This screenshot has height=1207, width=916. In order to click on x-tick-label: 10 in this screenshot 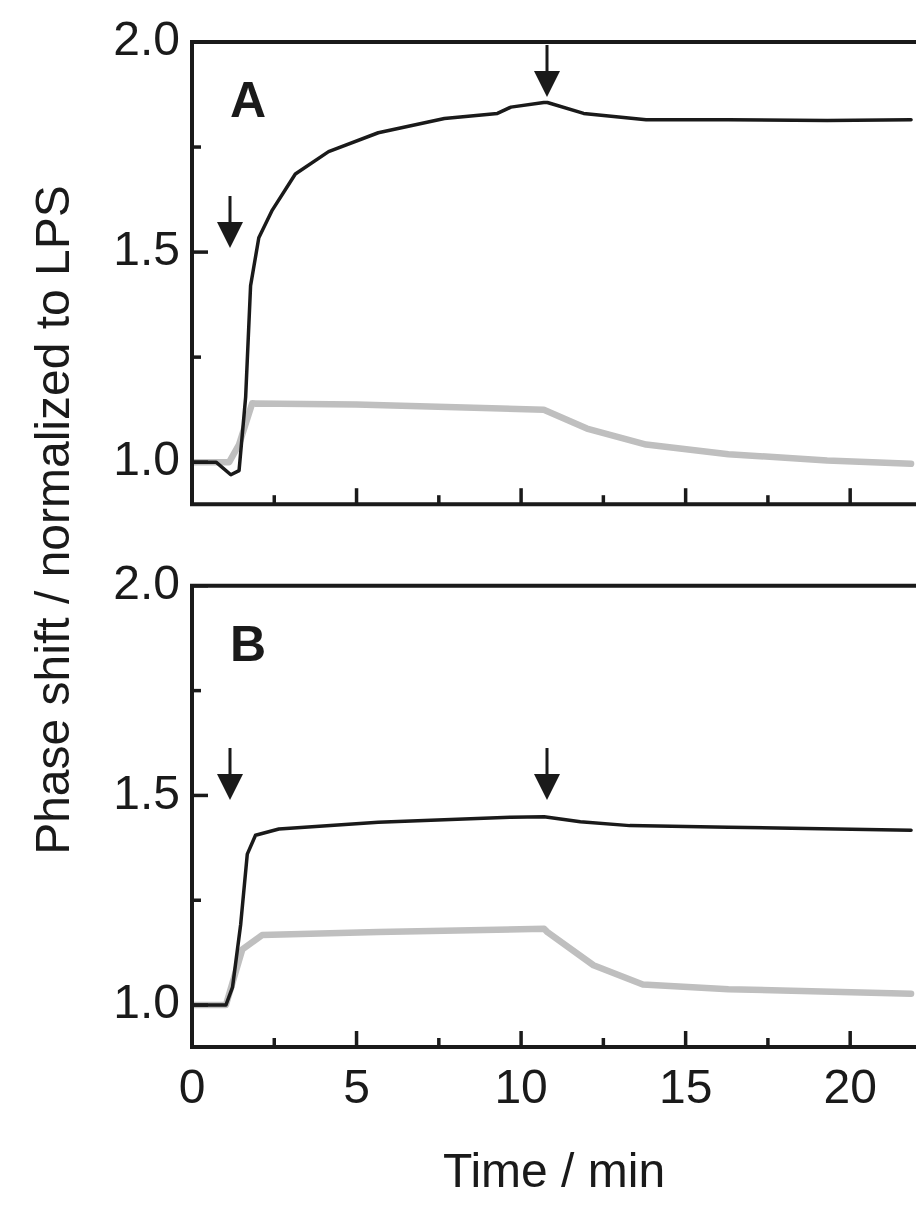, I will do `click(521, 1087)`.